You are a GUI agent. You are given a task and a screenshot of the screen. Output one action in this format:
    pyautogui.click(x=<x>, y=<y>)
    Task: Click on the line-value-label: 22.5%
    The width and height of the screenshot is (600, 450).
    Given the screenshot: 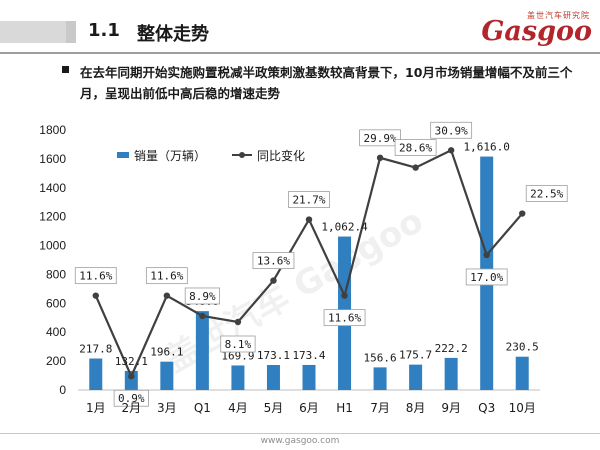 What is the action you would take?
    pyautogui.click(x=546, y=194)
    